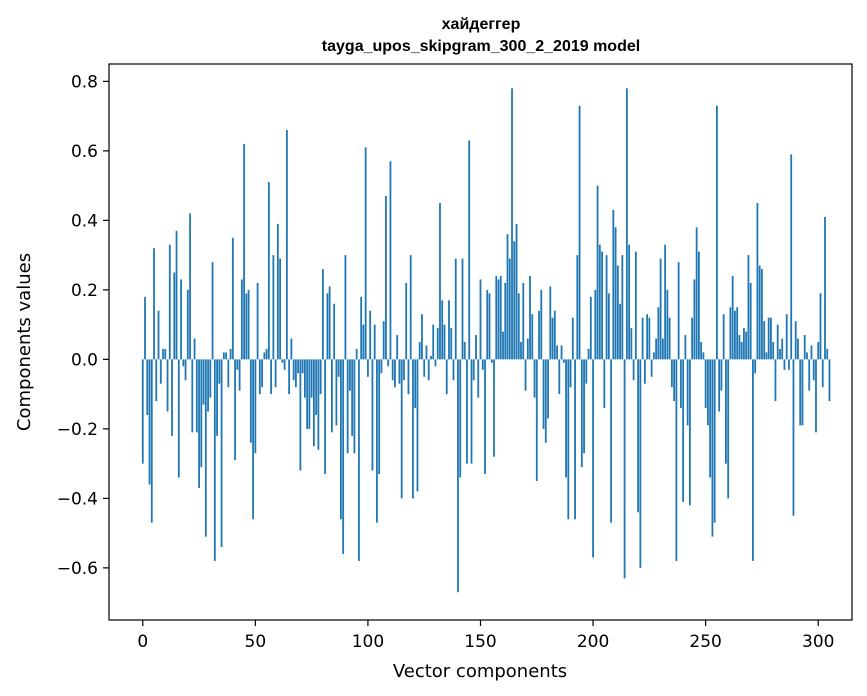  I want to click on x-tick-label: 200, so click(593, 642).